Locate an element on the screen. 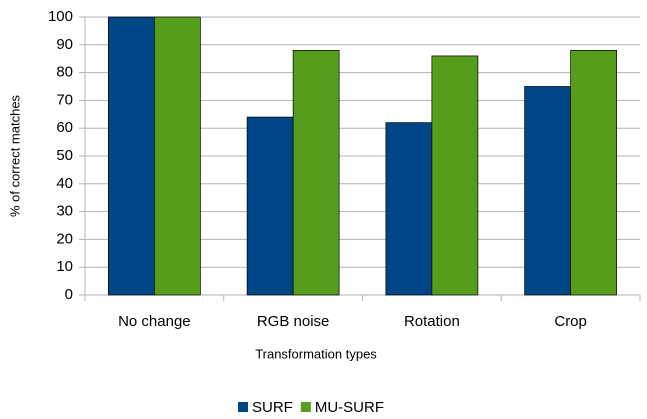 The height and width of the screenshot is (419, 647). y-tick-label: 70 is located at coordinates (64, 99).